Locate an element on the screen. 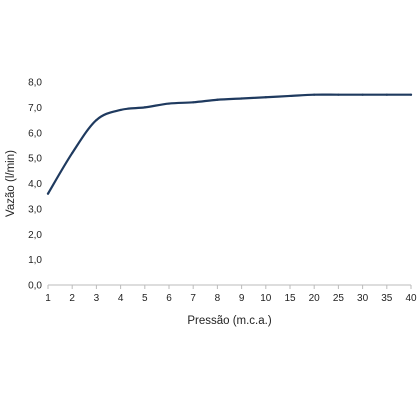 This screenshot has width=420, height=420. x-tick-label: 5 is located at coordinates (145, 298).